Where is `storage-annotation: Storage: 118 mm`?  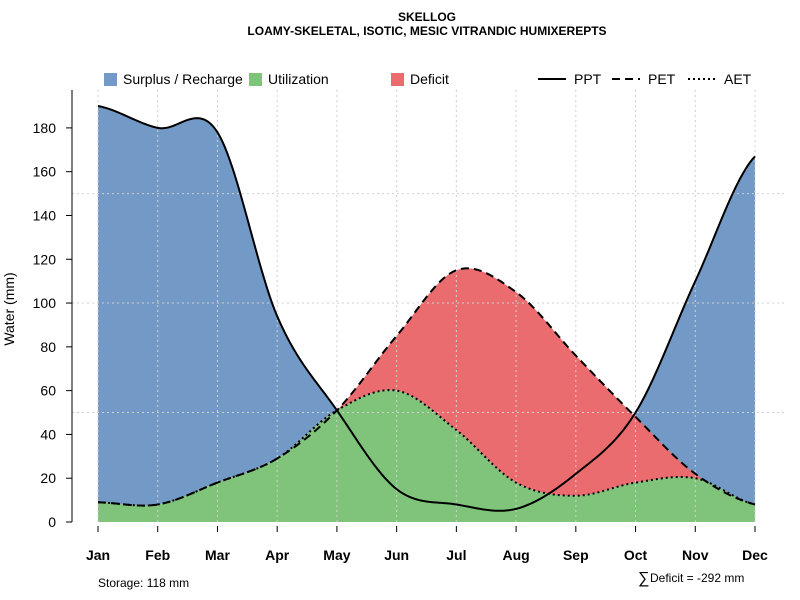
storage-annotation: Storage: 118 mm is located at coordinates (143, 583).